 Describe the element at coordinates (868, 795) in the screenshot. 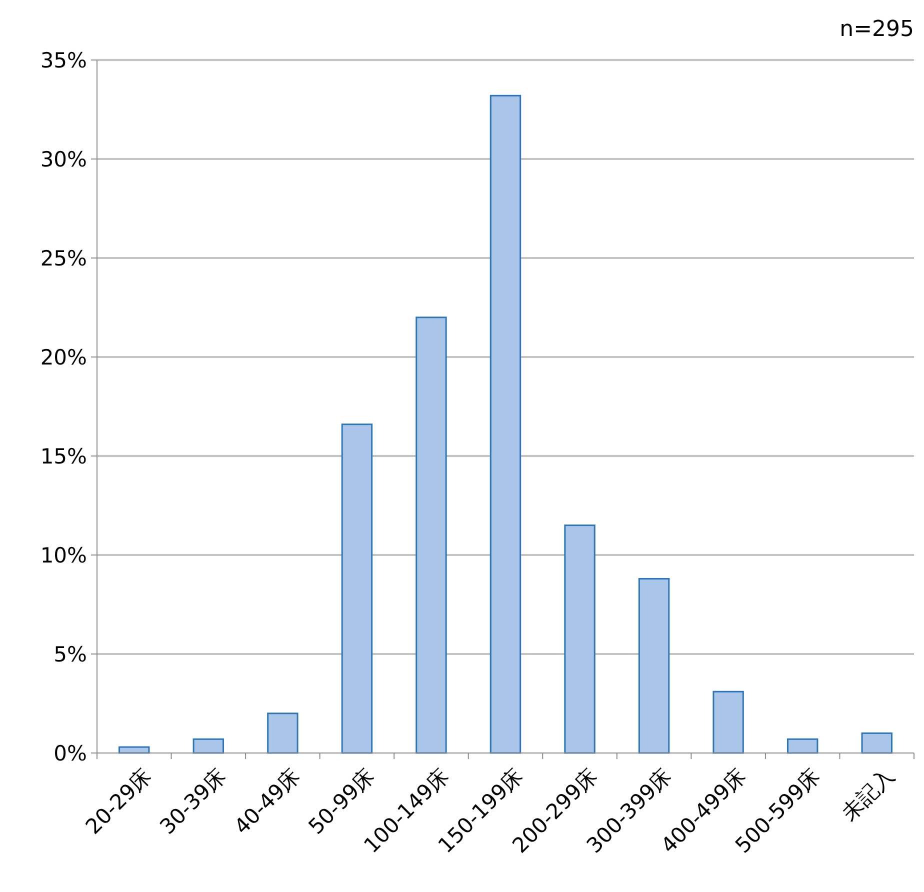

I see `x-tick-label: 未記入` at that location.